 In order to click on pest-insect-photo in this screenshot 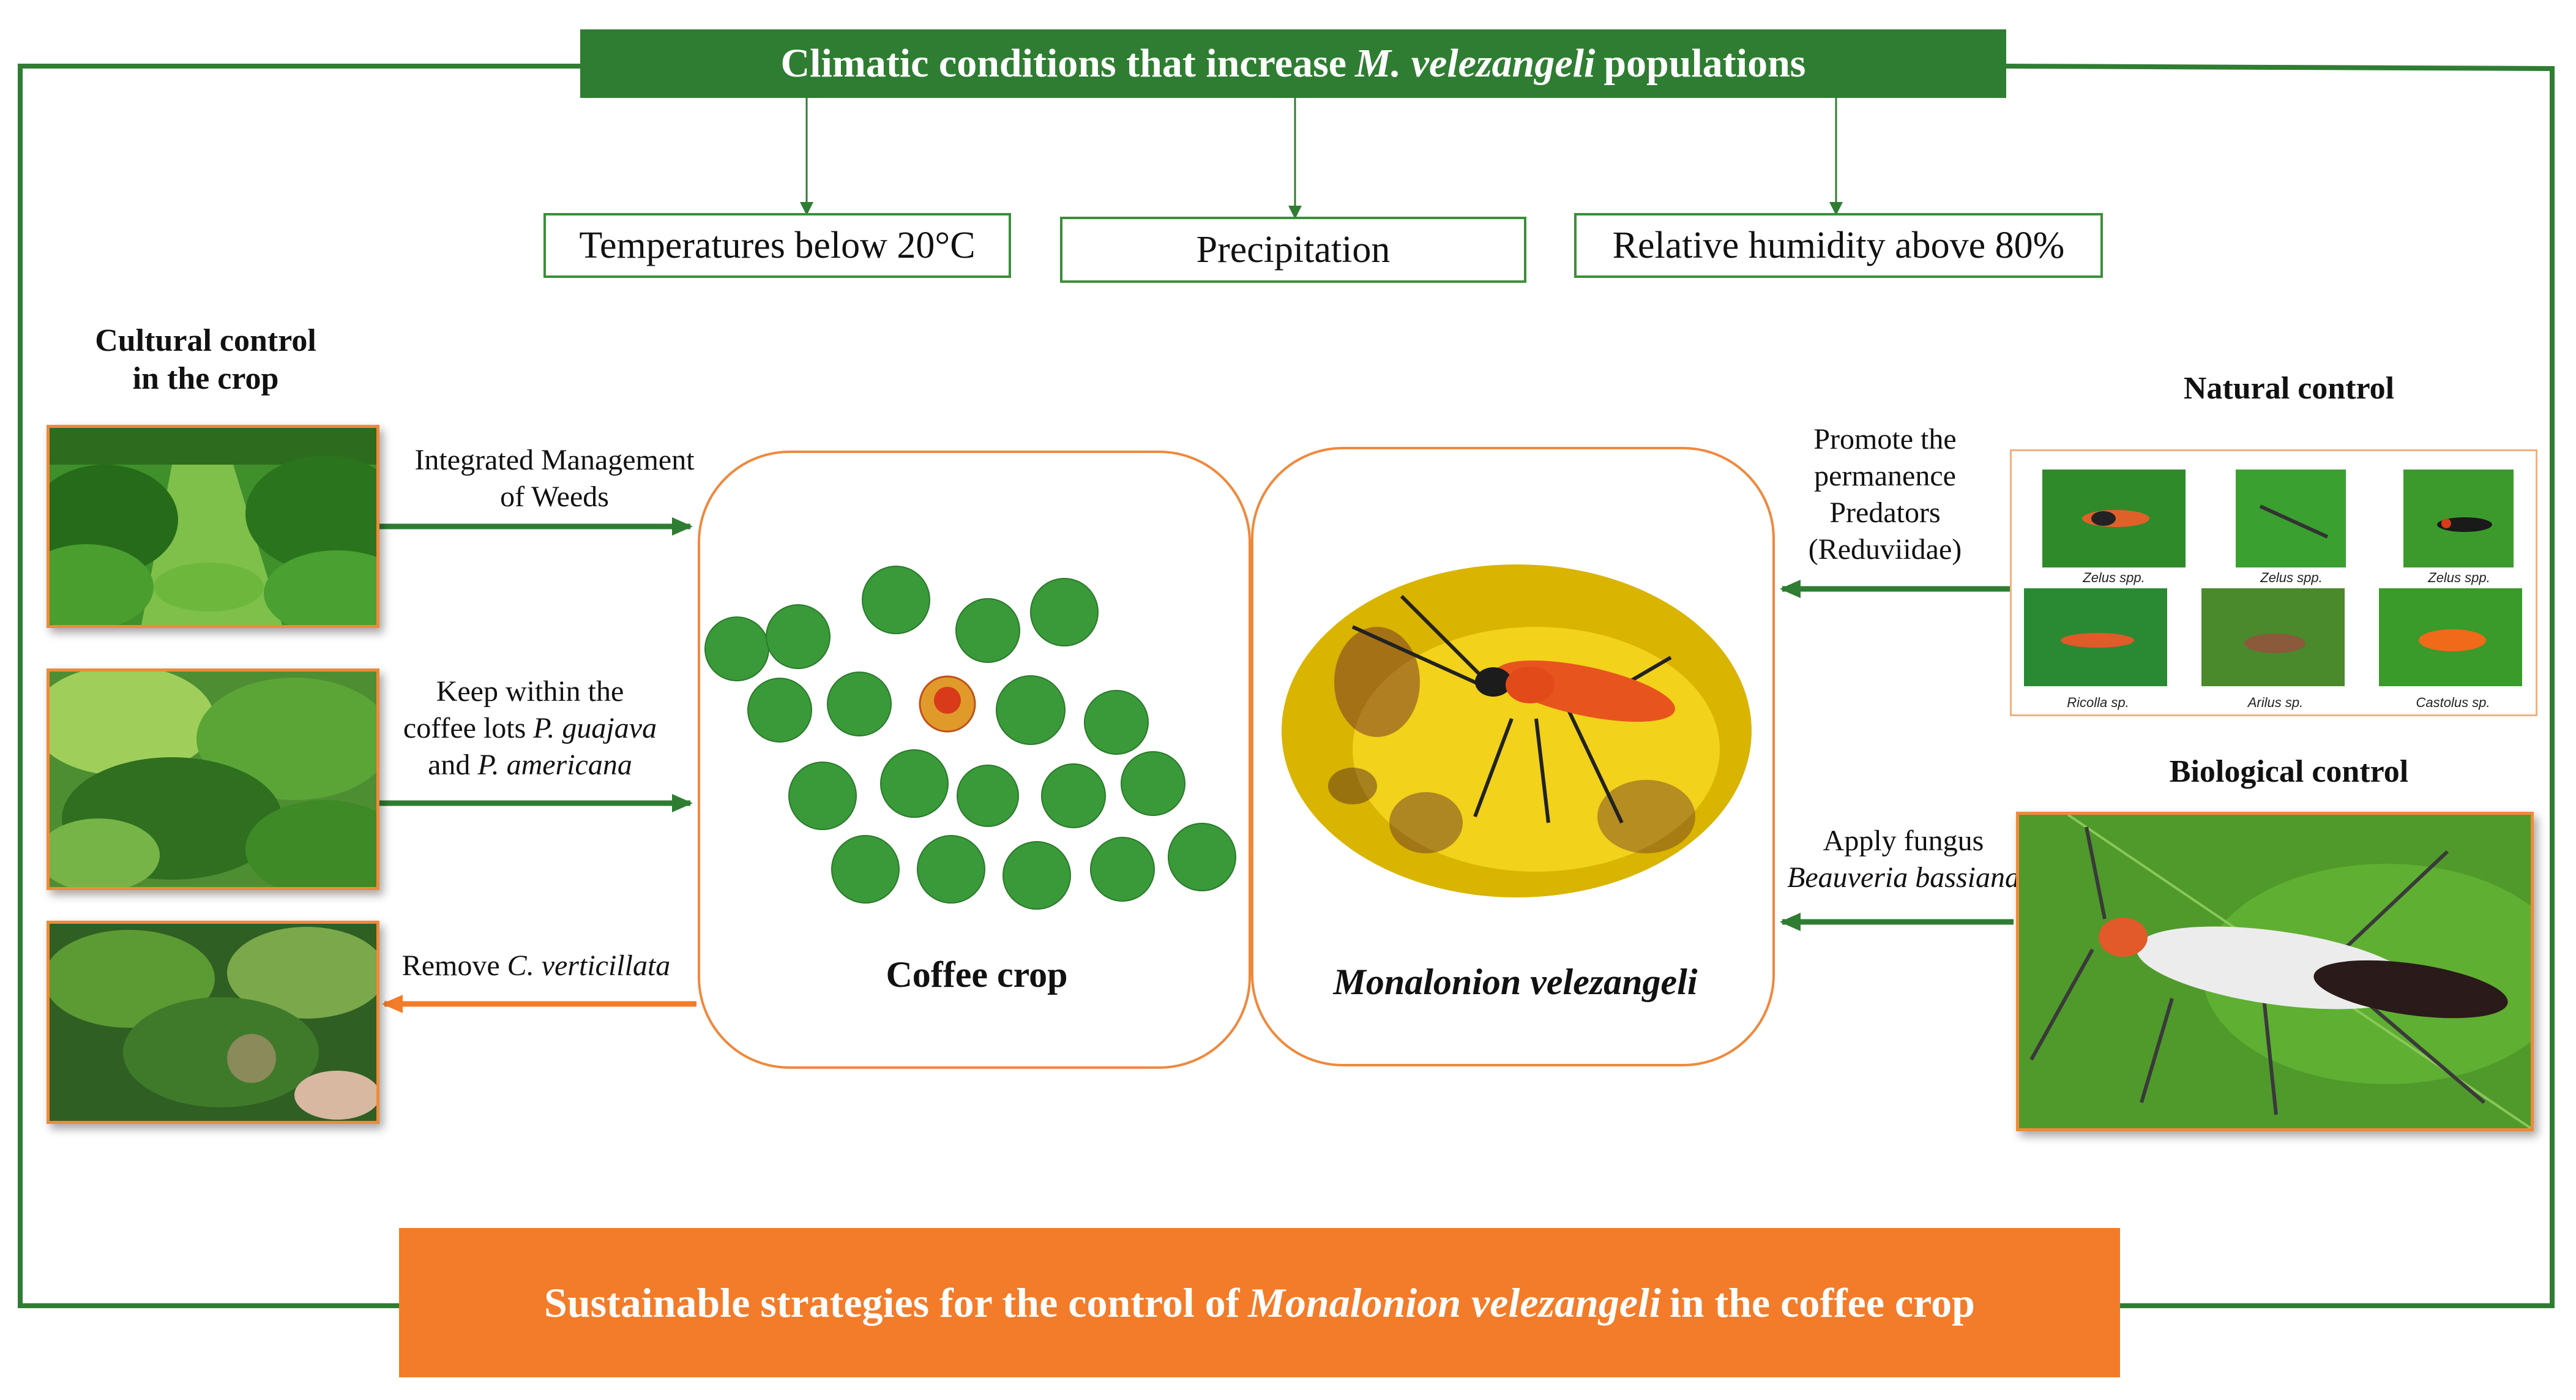, I will do `click(1517, 731)`.